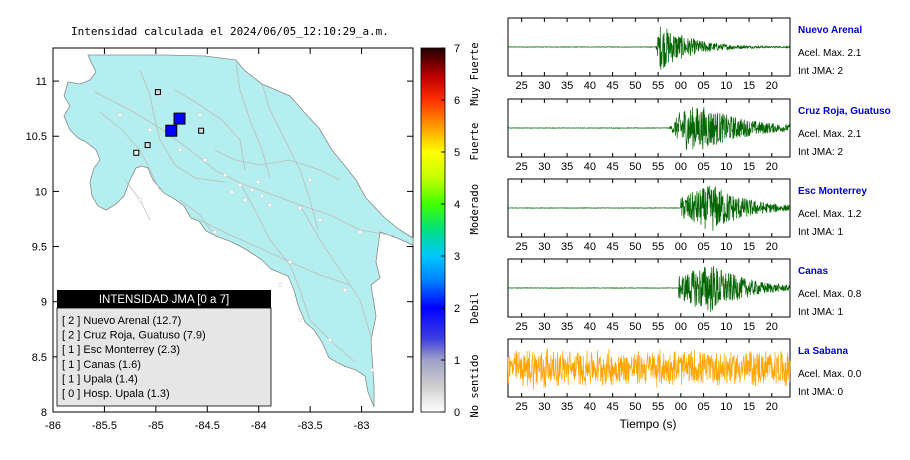  What do you see at coordinates (830, 134) in the screenshot?
I see `station-acel: Acel. Max. 2.1` at bounding box center [830, 134].